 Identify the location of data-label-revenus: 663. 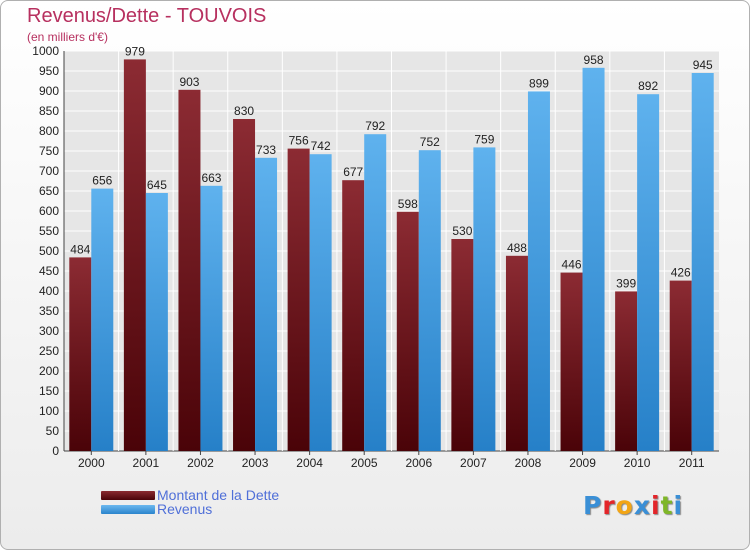
(211, 178).